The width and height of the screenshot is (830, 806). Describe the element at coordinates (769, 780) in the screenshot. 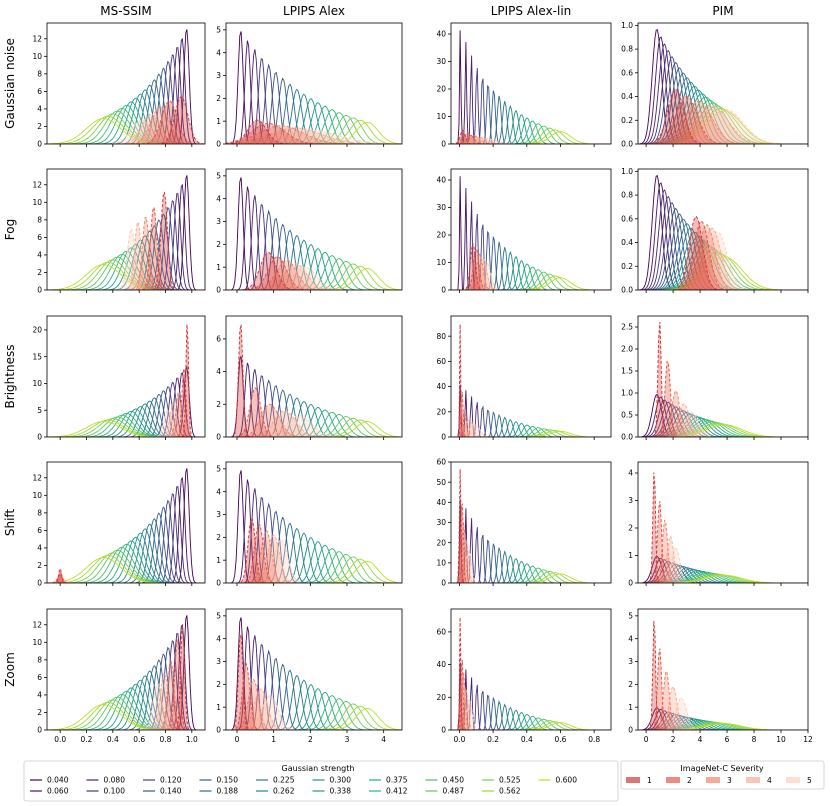

I see `legend-label-severity-4: 4` at that location.